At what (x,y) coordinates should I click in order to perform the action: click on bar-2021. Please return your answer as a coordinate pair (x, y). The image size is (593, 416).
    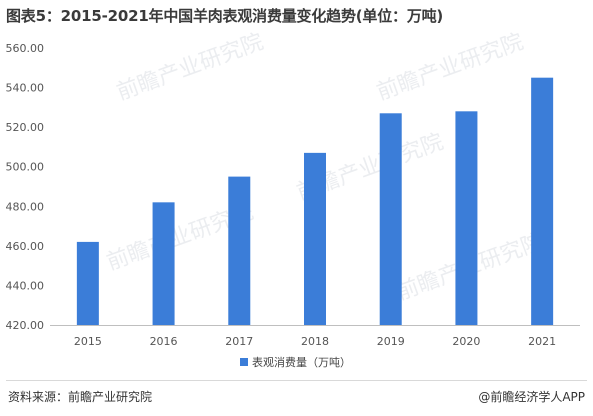
    Looking at the image, I should click on (542, 201).